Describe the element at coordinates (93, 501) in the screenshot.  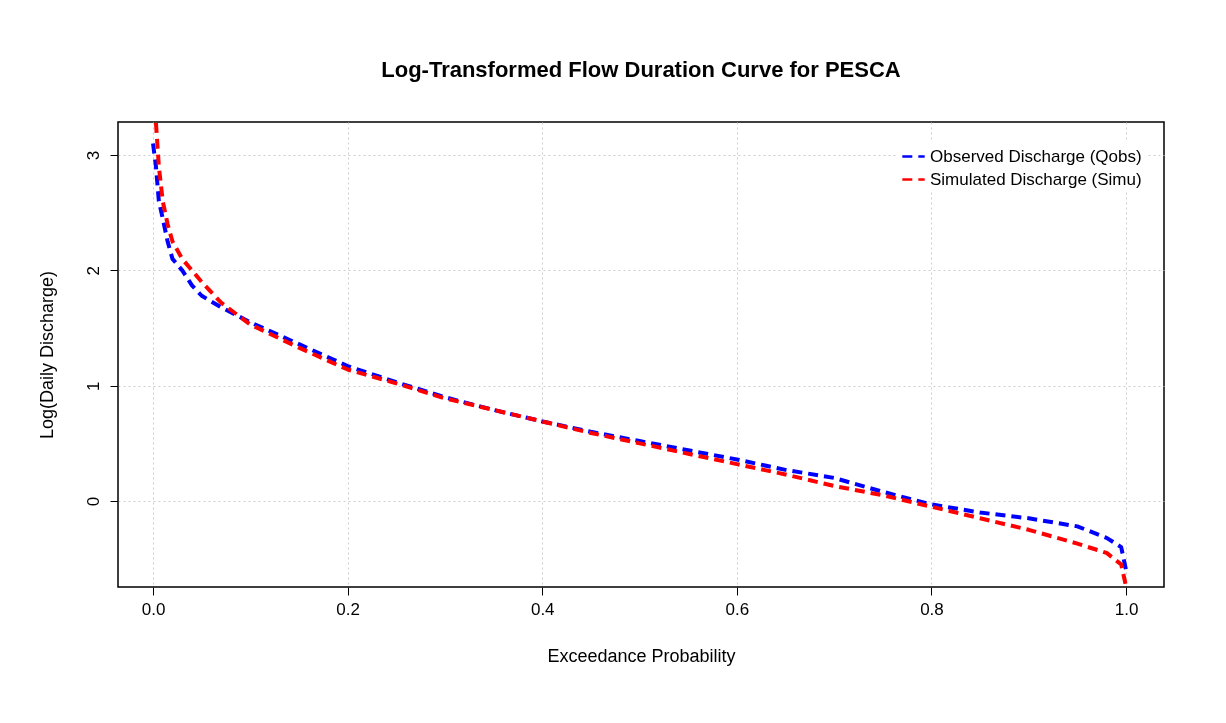
I see `y-tick-label: 0` at that location.